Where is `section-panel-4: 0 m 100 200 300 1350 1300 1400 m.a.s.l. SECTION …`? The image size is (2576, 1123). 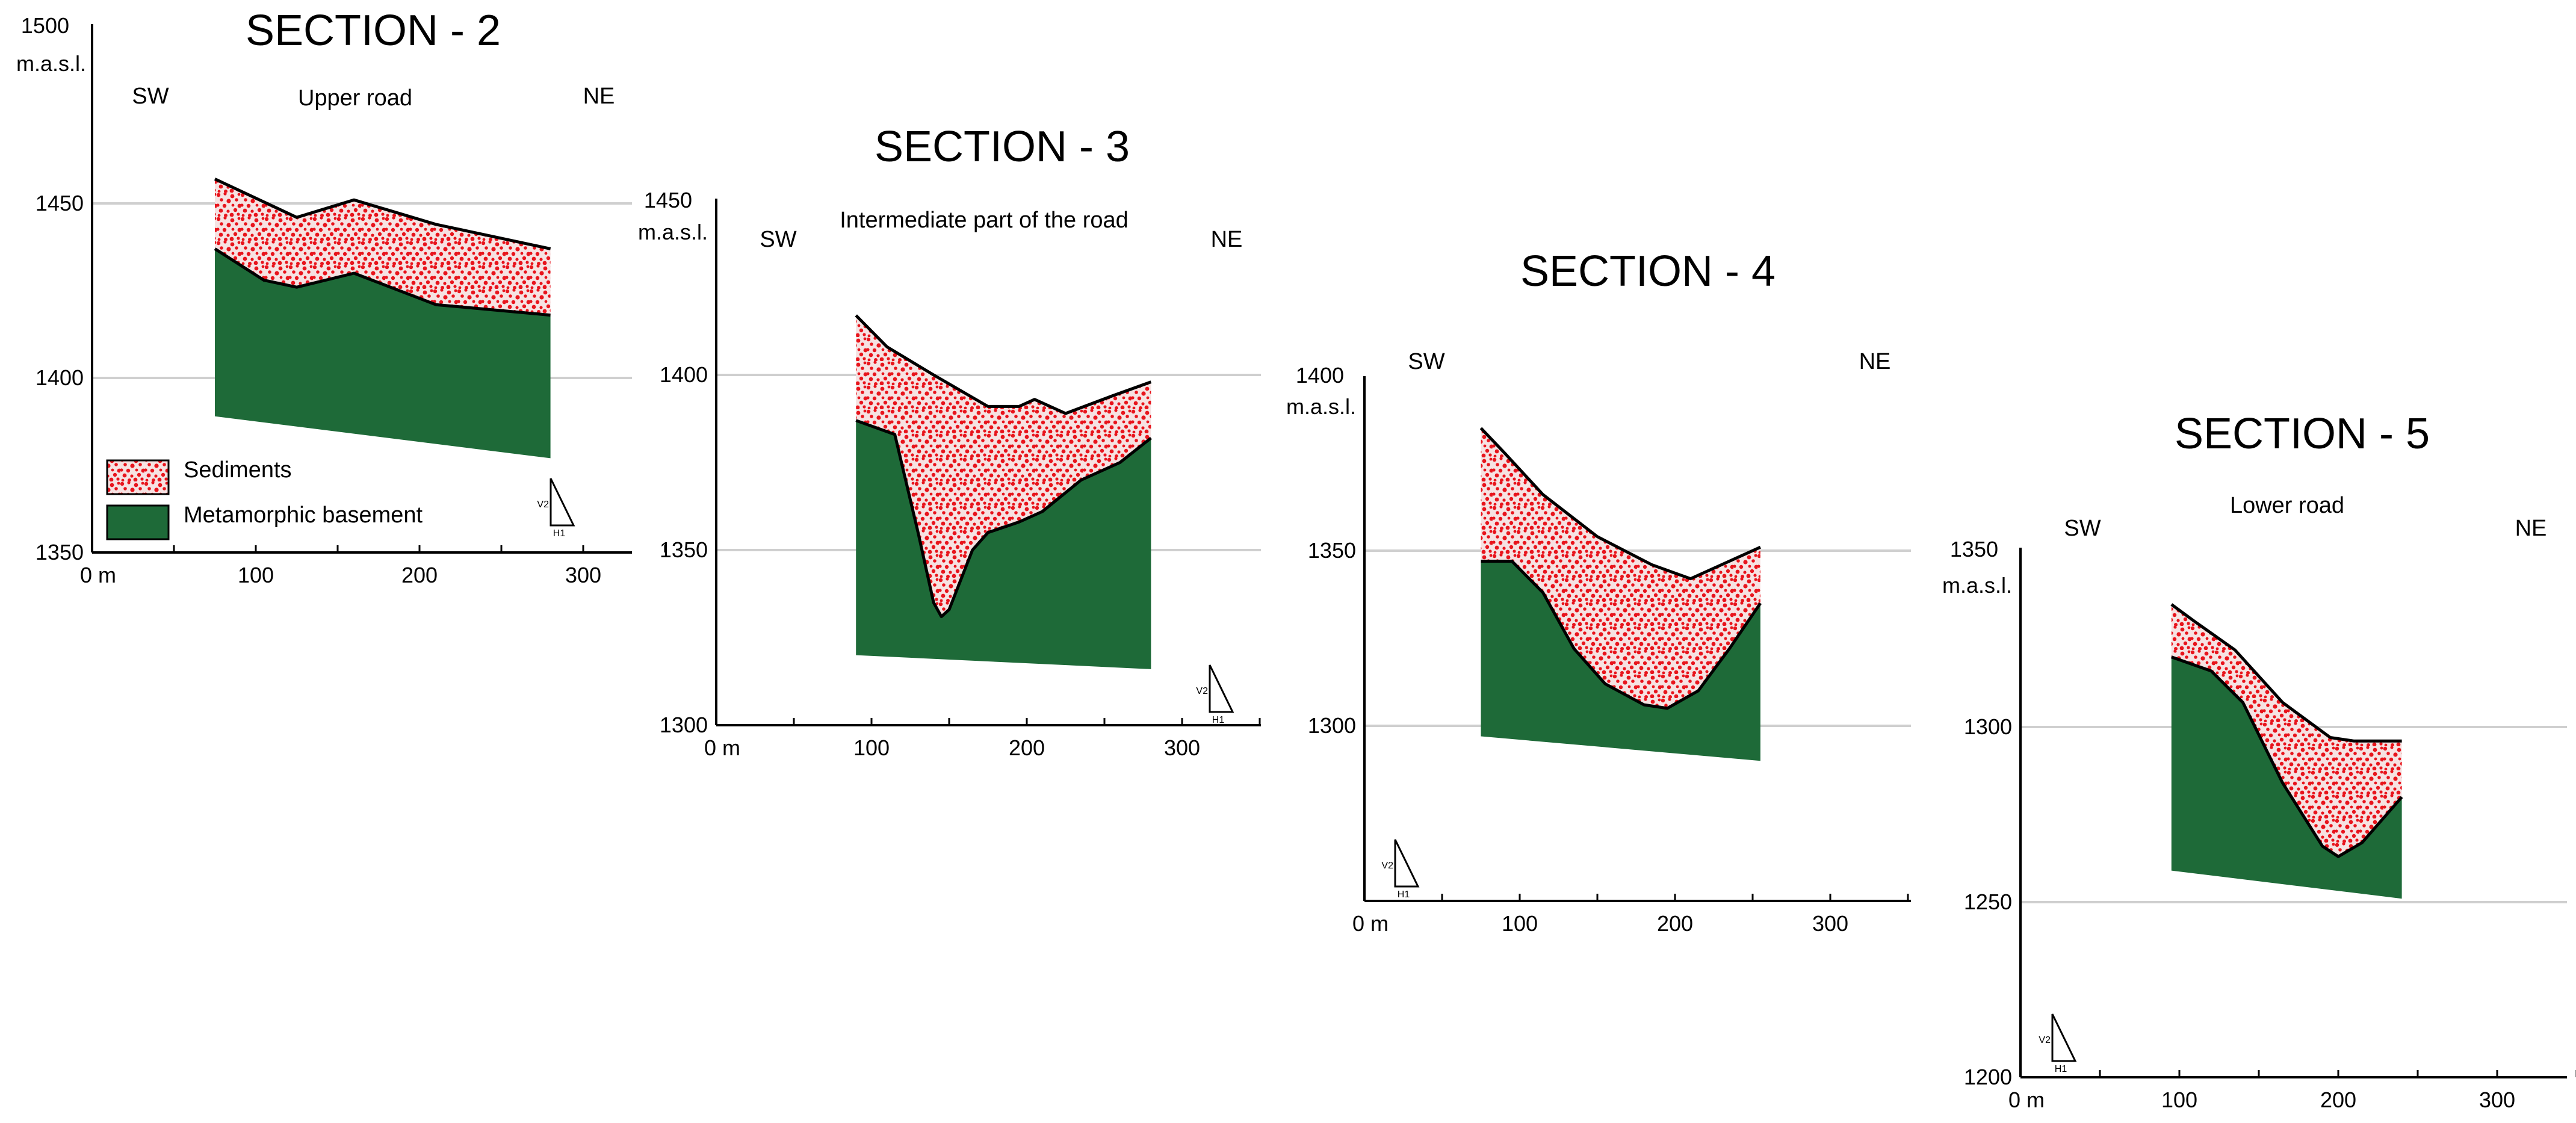 section-panel-4: 0 m 100 200 300 1350 1300 1400 m.a.s.l. SECTION … is located at coordinates (1599, 591).